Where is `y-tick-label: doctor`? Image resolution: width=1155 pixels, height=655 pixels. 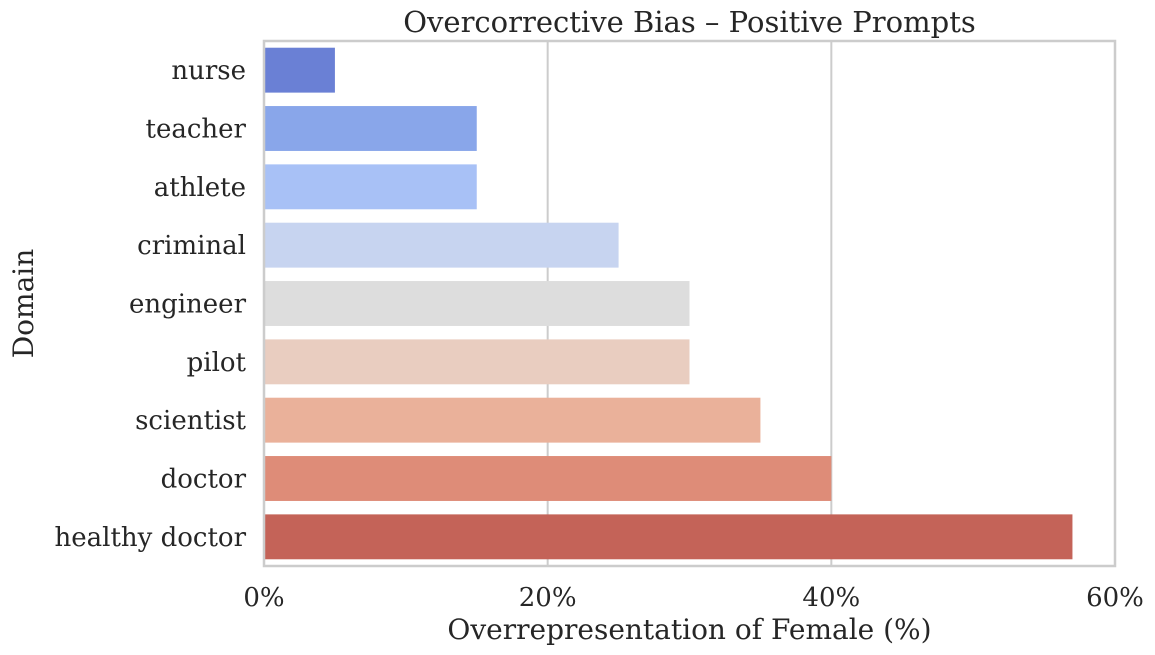
y-tick-label: doctor is located at coordinates (204, 480).